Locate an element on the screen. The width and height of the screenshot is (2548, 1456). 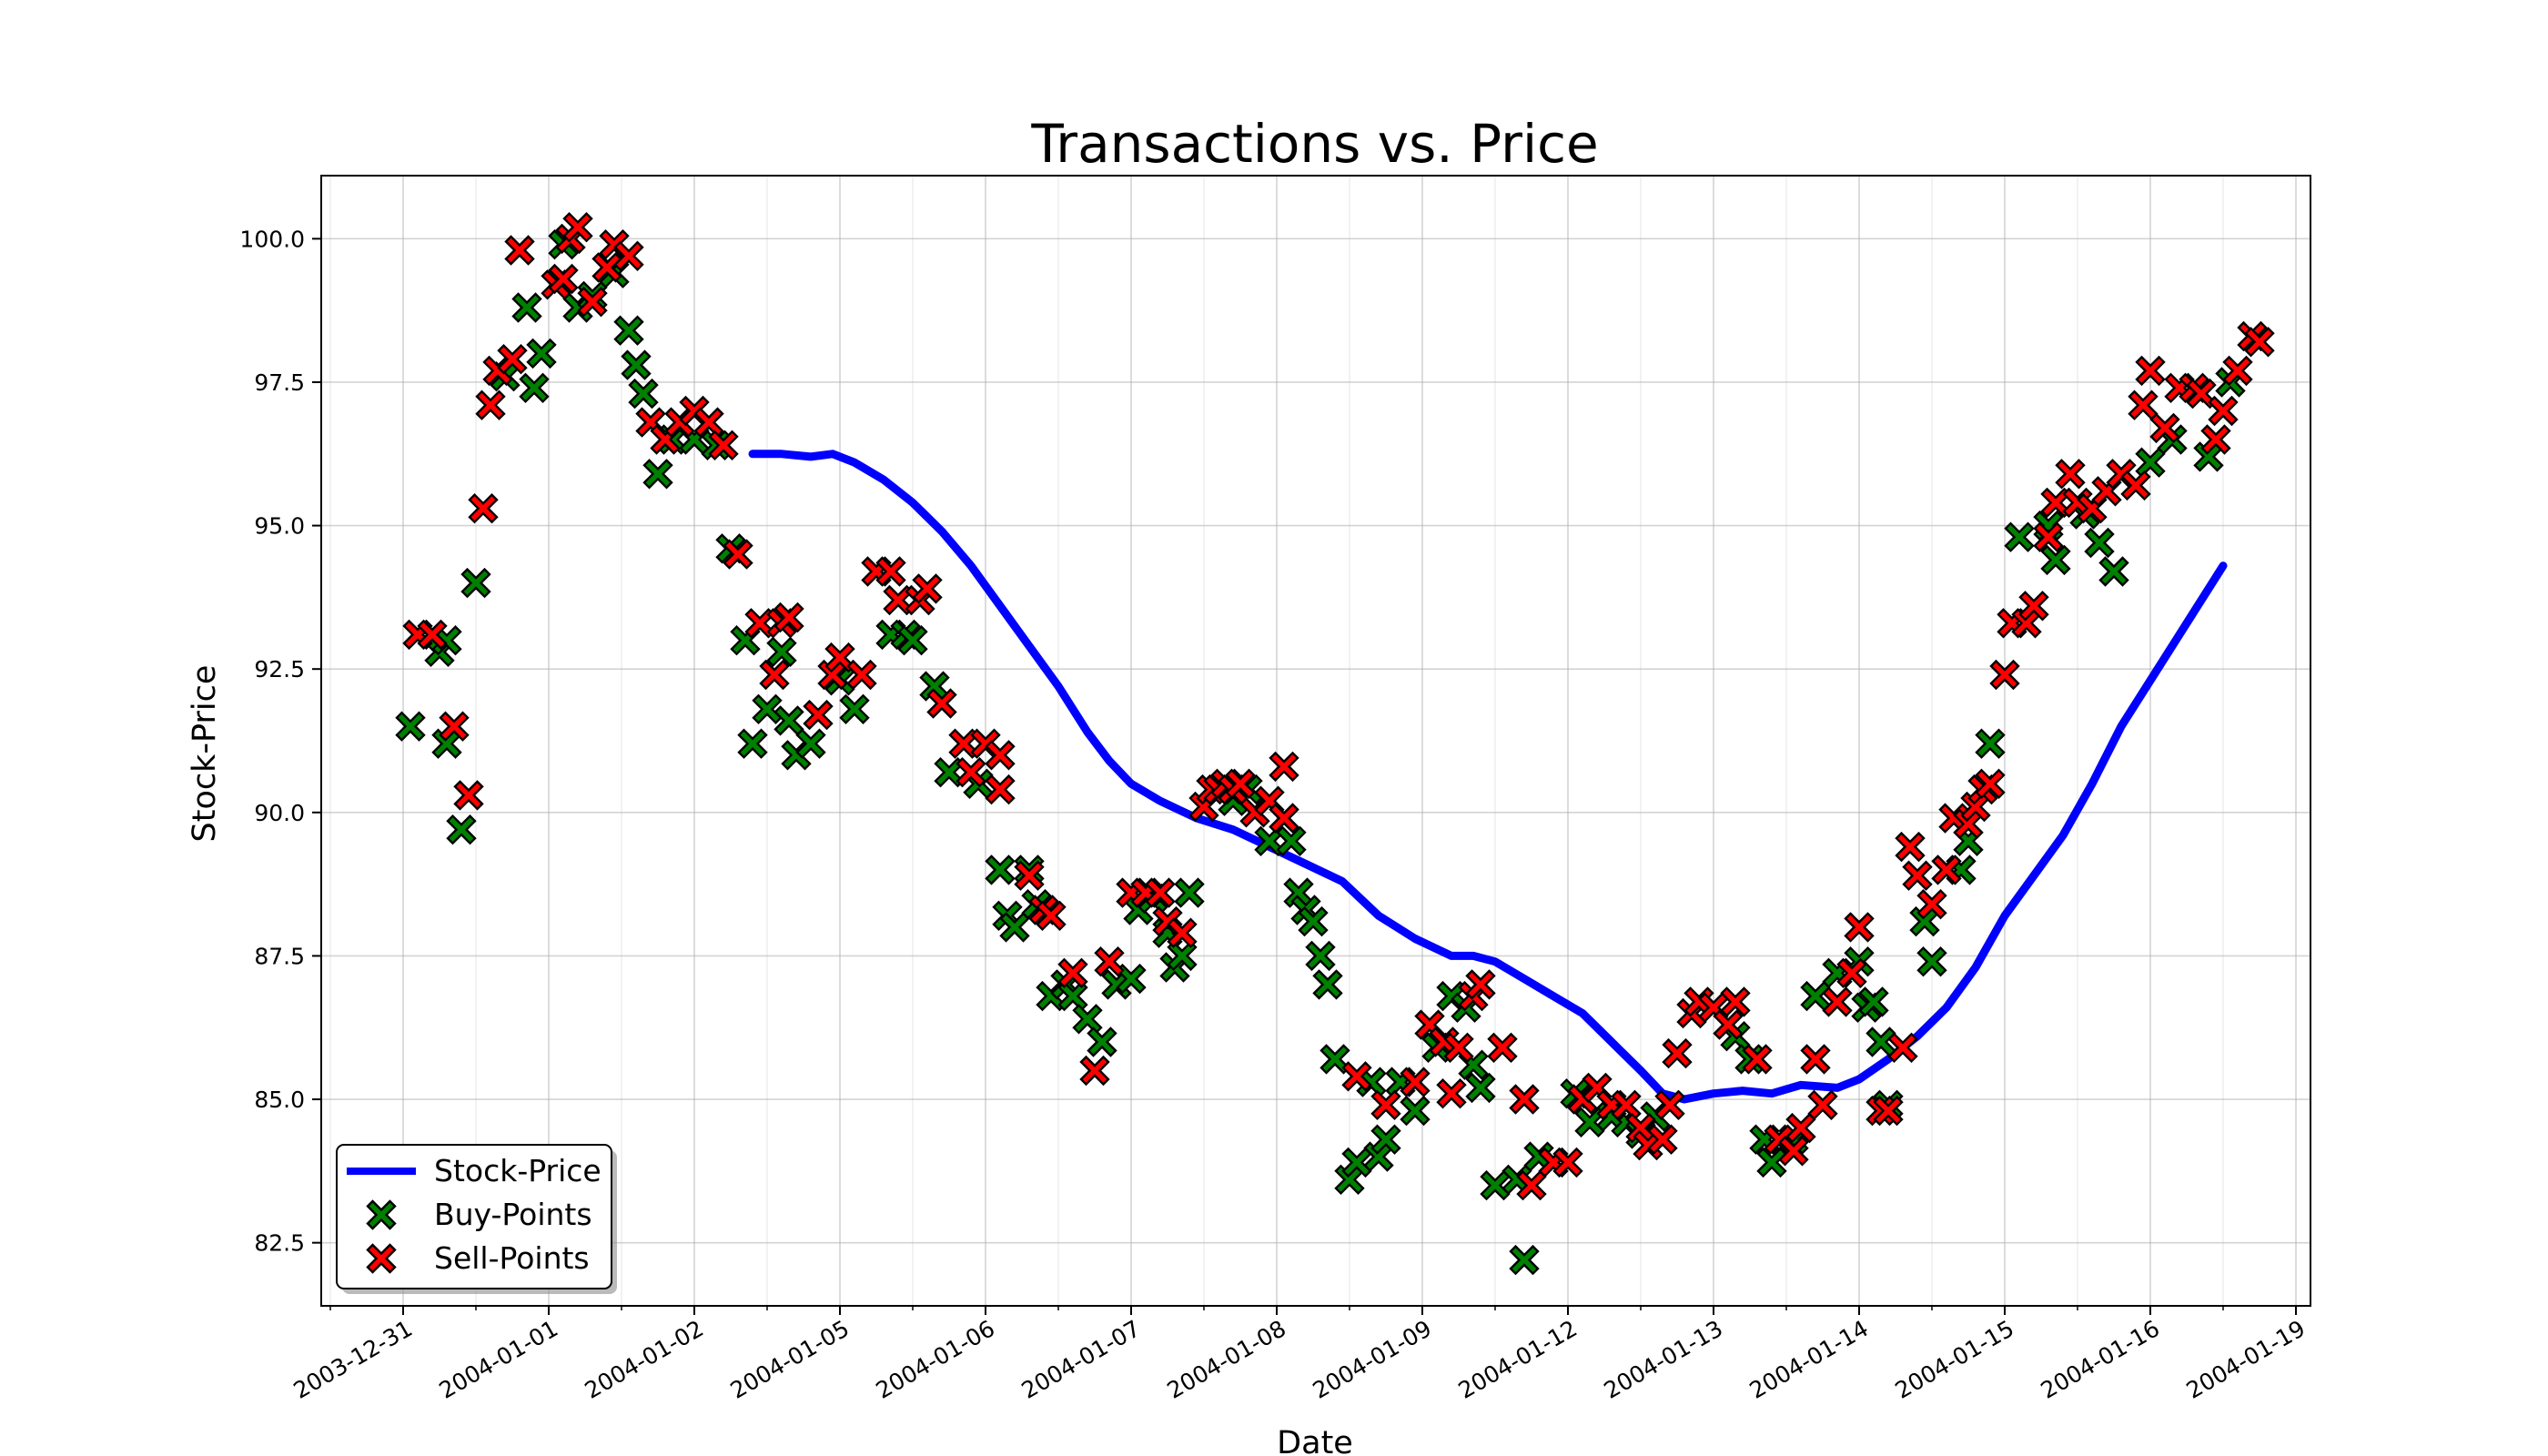
y-tick-label: 90.0 is located at coordinates (280, 813).